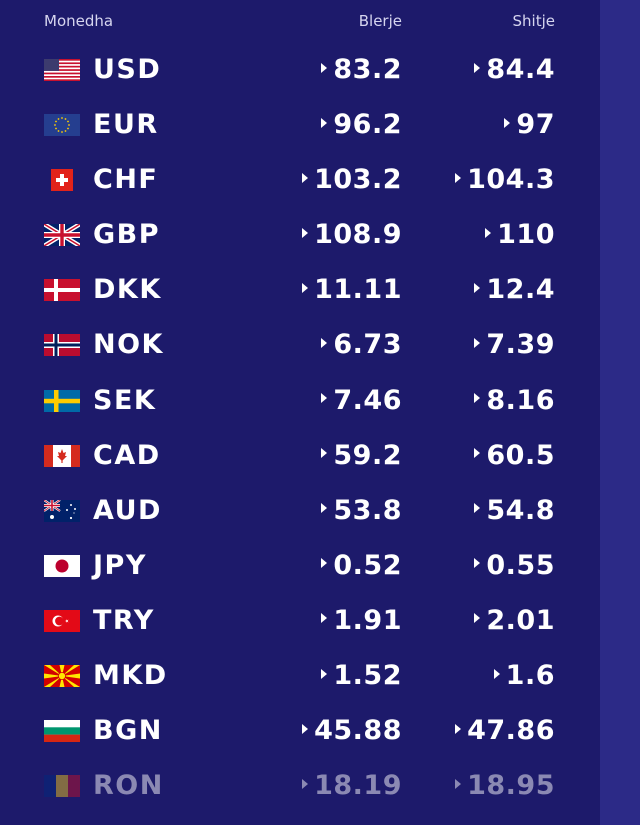  Describe the element at coordinates (300, 622) in the screenshot. I see `rate-row-try: TRY 1.91 2.01` at that location.